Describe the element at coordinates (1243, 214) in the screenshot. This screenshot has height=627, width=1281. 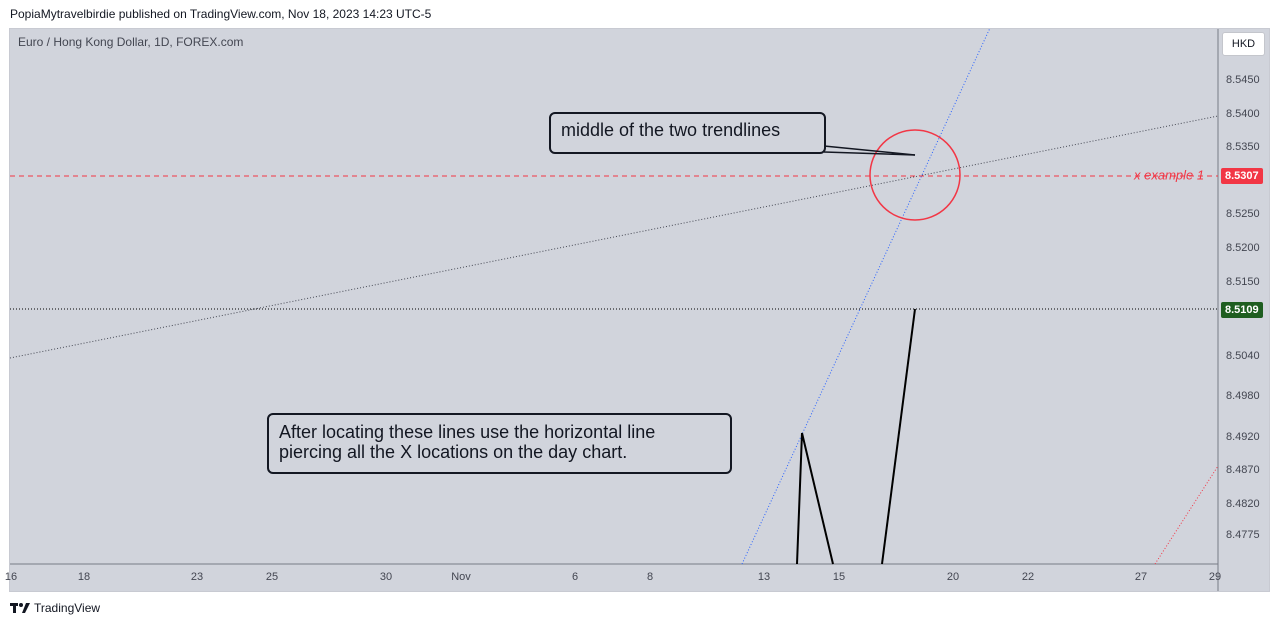
I see `y-tick-label: 8.5250` at that location.